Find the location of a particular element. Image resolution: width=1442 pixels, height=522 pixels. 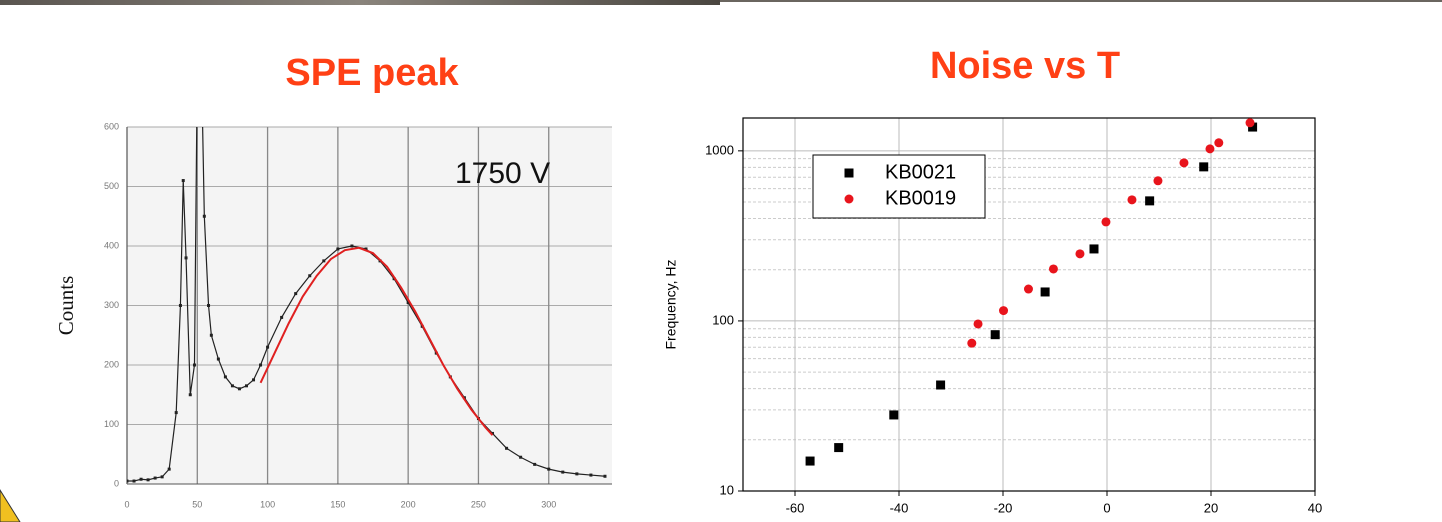

x-tick-label: -20 is located at coordinates (1003, 507).